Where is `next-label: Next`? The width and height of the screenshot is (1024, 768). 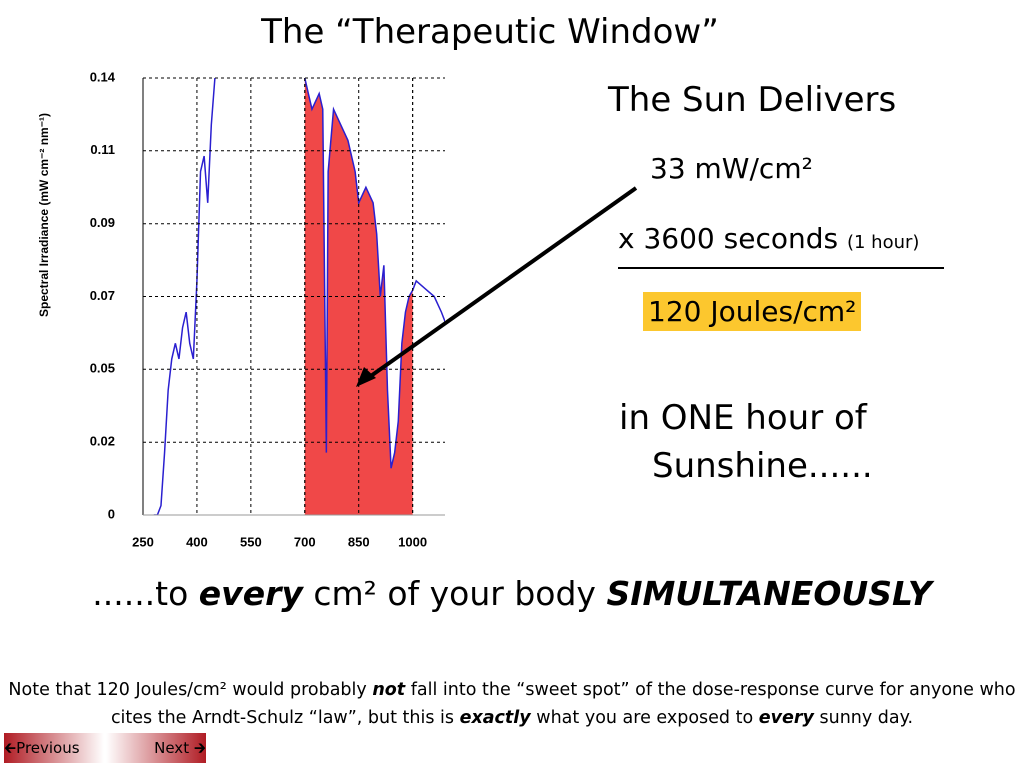
next-label: Next is located at coordinates (172, 748).